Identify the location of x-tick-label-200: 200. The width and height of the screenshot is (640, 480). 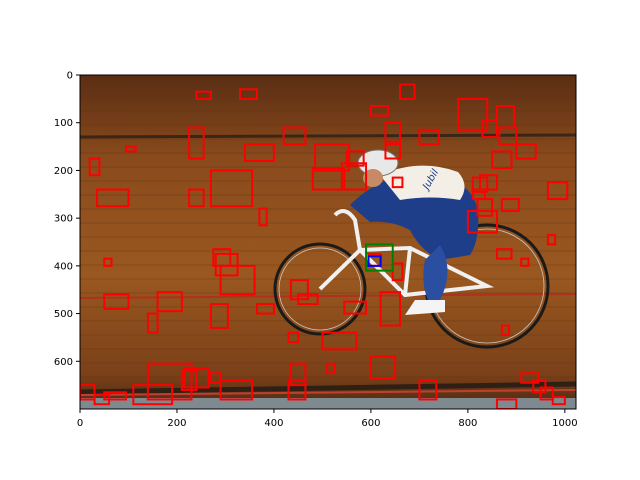
(176, 423).